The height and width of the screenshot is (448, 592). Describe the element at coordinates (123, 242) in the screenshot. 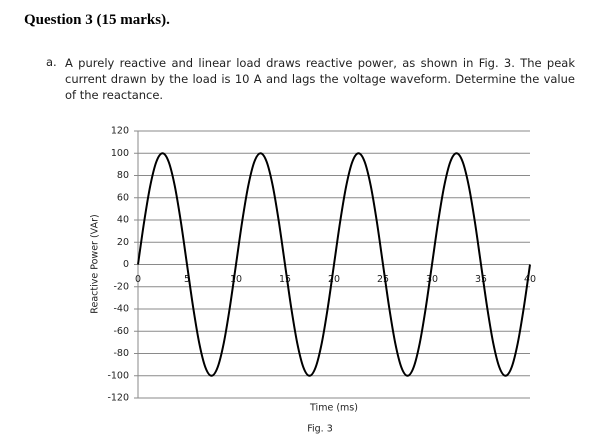

I see `y-tick-label: 20` at that location.